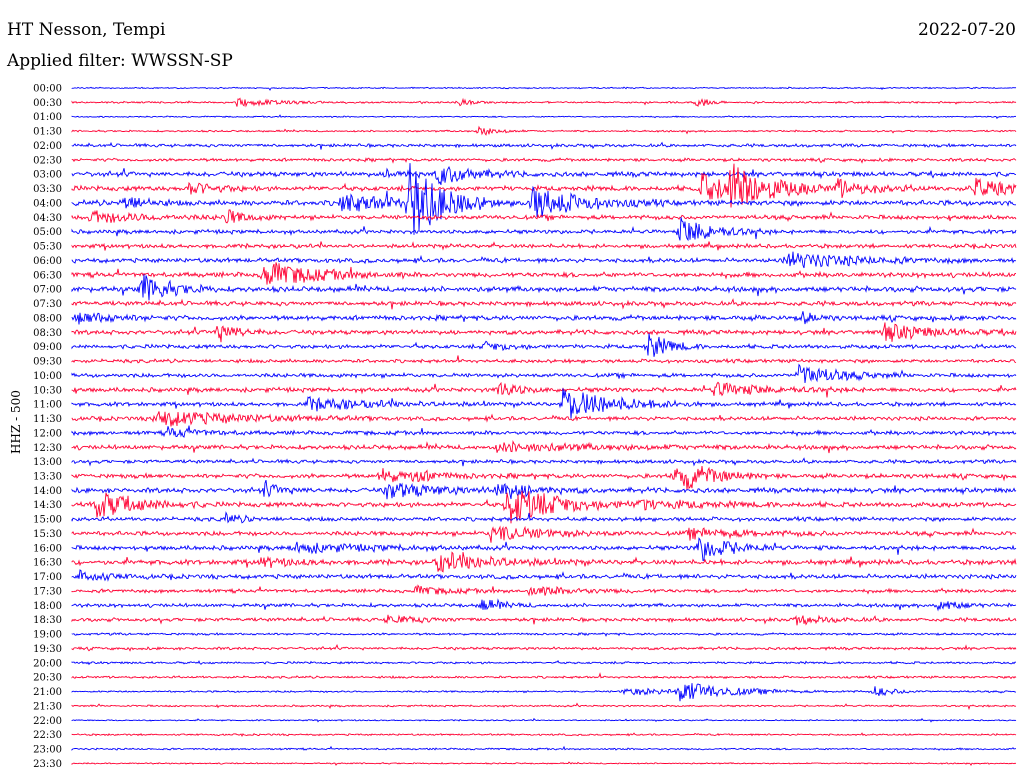  I want to click on row-time-label: 15:00, so click(47, 520).